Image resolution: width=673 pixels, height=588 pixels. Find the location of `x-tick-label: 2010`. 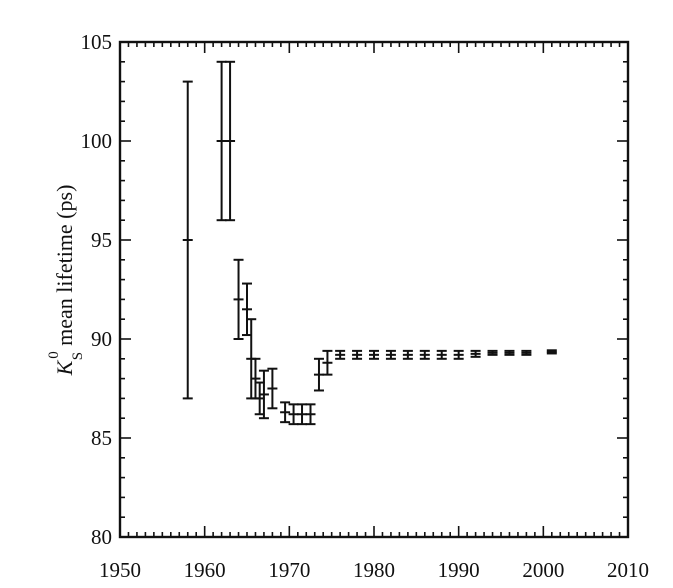

x-tick-label: 2010 is located at coordinates (628, 570).